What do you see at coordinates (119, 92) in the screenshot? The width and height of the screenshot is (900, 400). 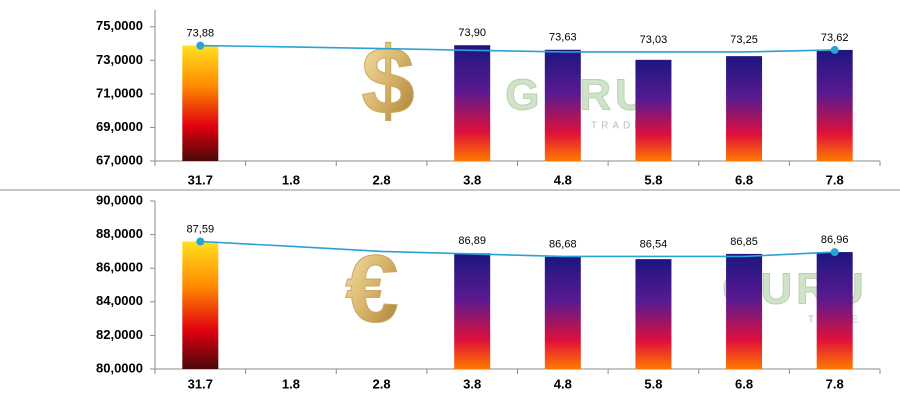 I see `y-tick-label: 71,0000` at bounding box center [119, 92].